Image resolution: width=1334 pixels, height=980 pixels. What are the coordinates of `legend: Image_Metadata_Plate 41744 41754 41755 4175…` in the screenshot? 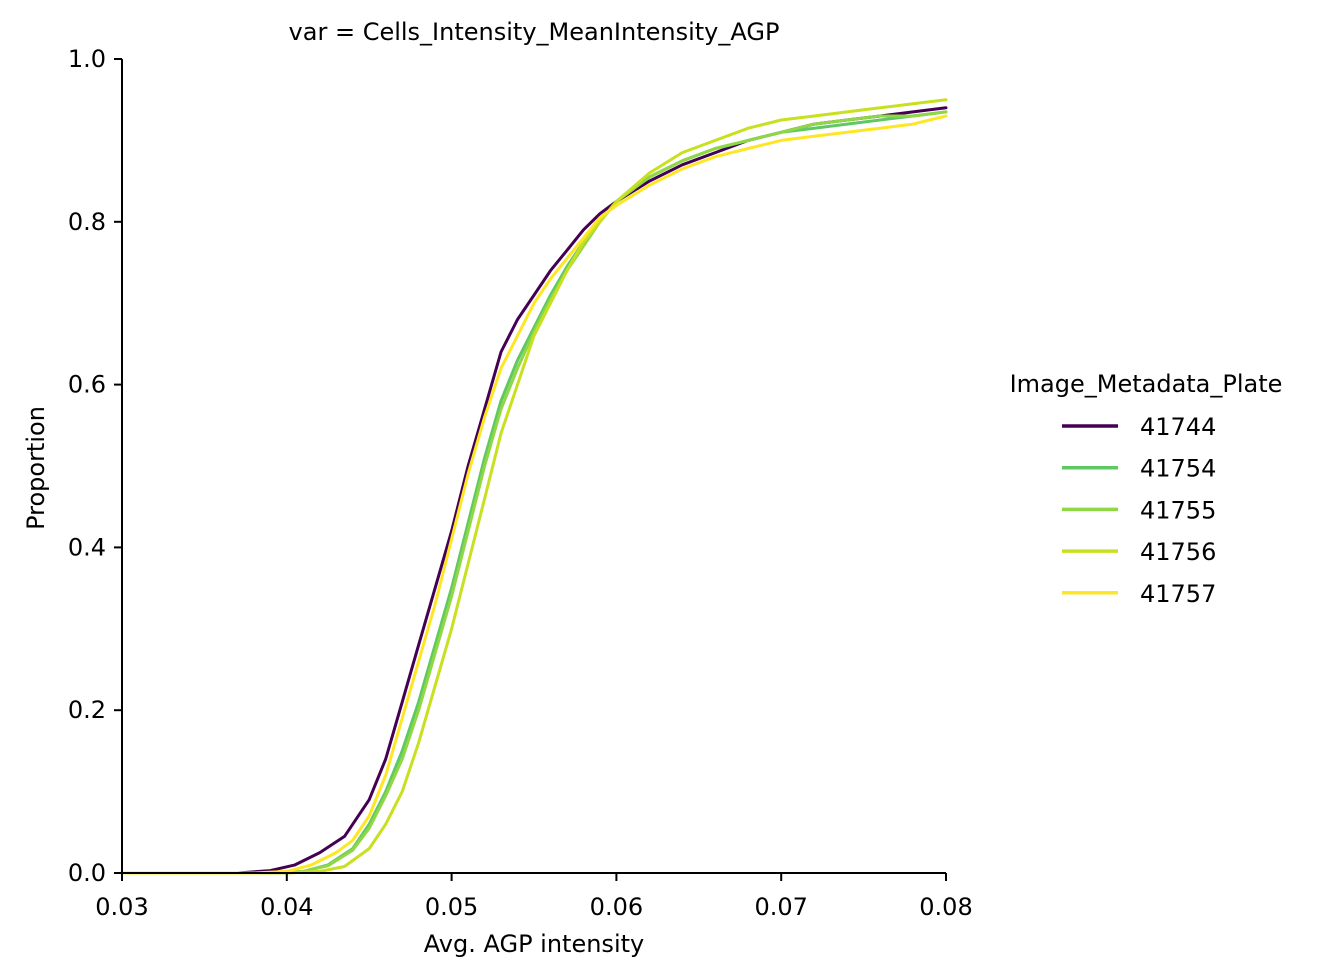 It's located at (1146, 489).